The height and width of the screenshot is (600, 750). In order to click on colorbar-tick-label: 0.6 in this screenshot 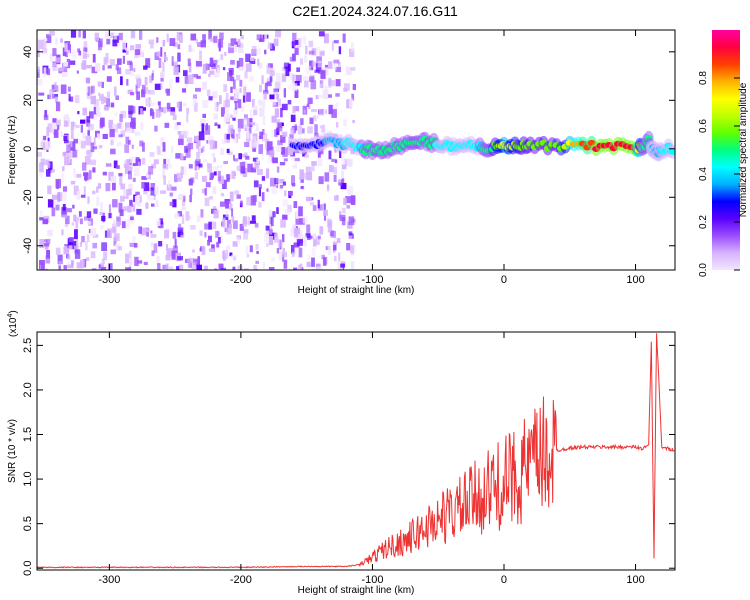, I will do `click(703, 126)`.